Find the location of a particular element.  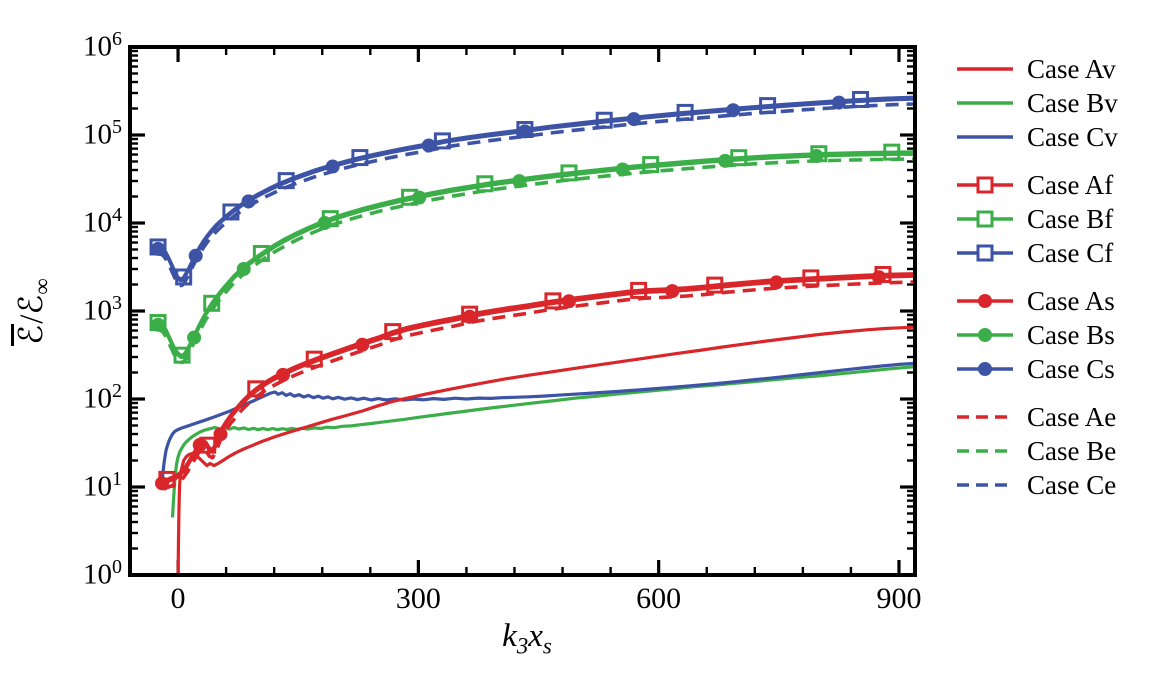

legend-group: Case Af Case Bf Case Cf is located at coordinates (1037, 219).